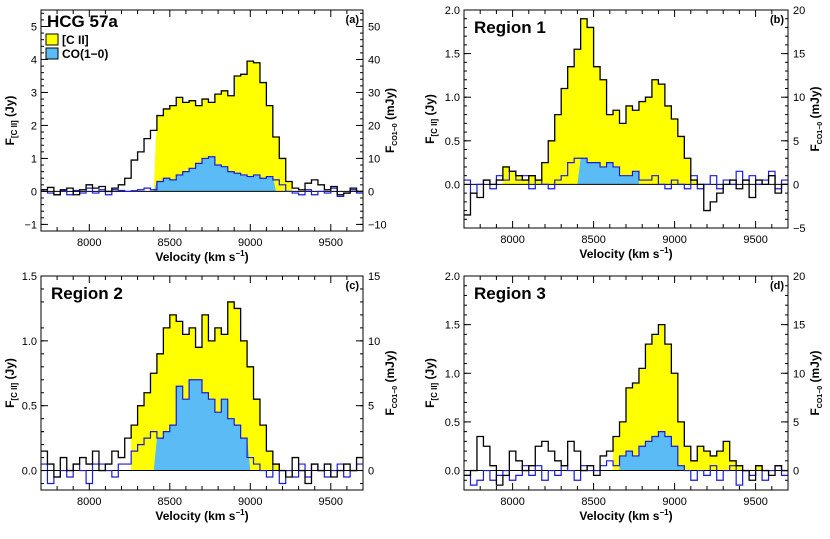  What do you see at coordinates (371, 407) in the screenshot?
I see `y-right-tick-label: 5` at bounding box center [371, 407].